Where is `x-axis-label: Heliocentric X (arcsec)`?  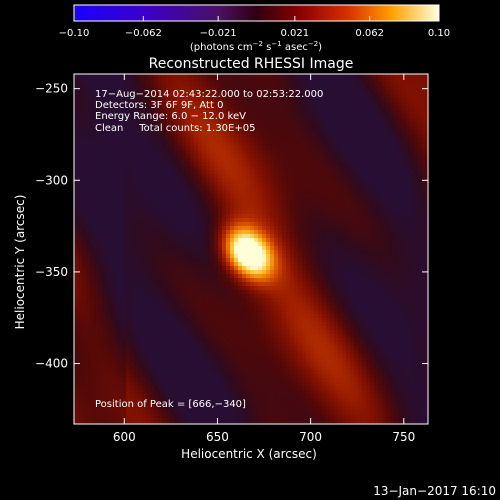 x-axis-label: Heliocentric X (arcsec) is located at coordinates (249, 454).